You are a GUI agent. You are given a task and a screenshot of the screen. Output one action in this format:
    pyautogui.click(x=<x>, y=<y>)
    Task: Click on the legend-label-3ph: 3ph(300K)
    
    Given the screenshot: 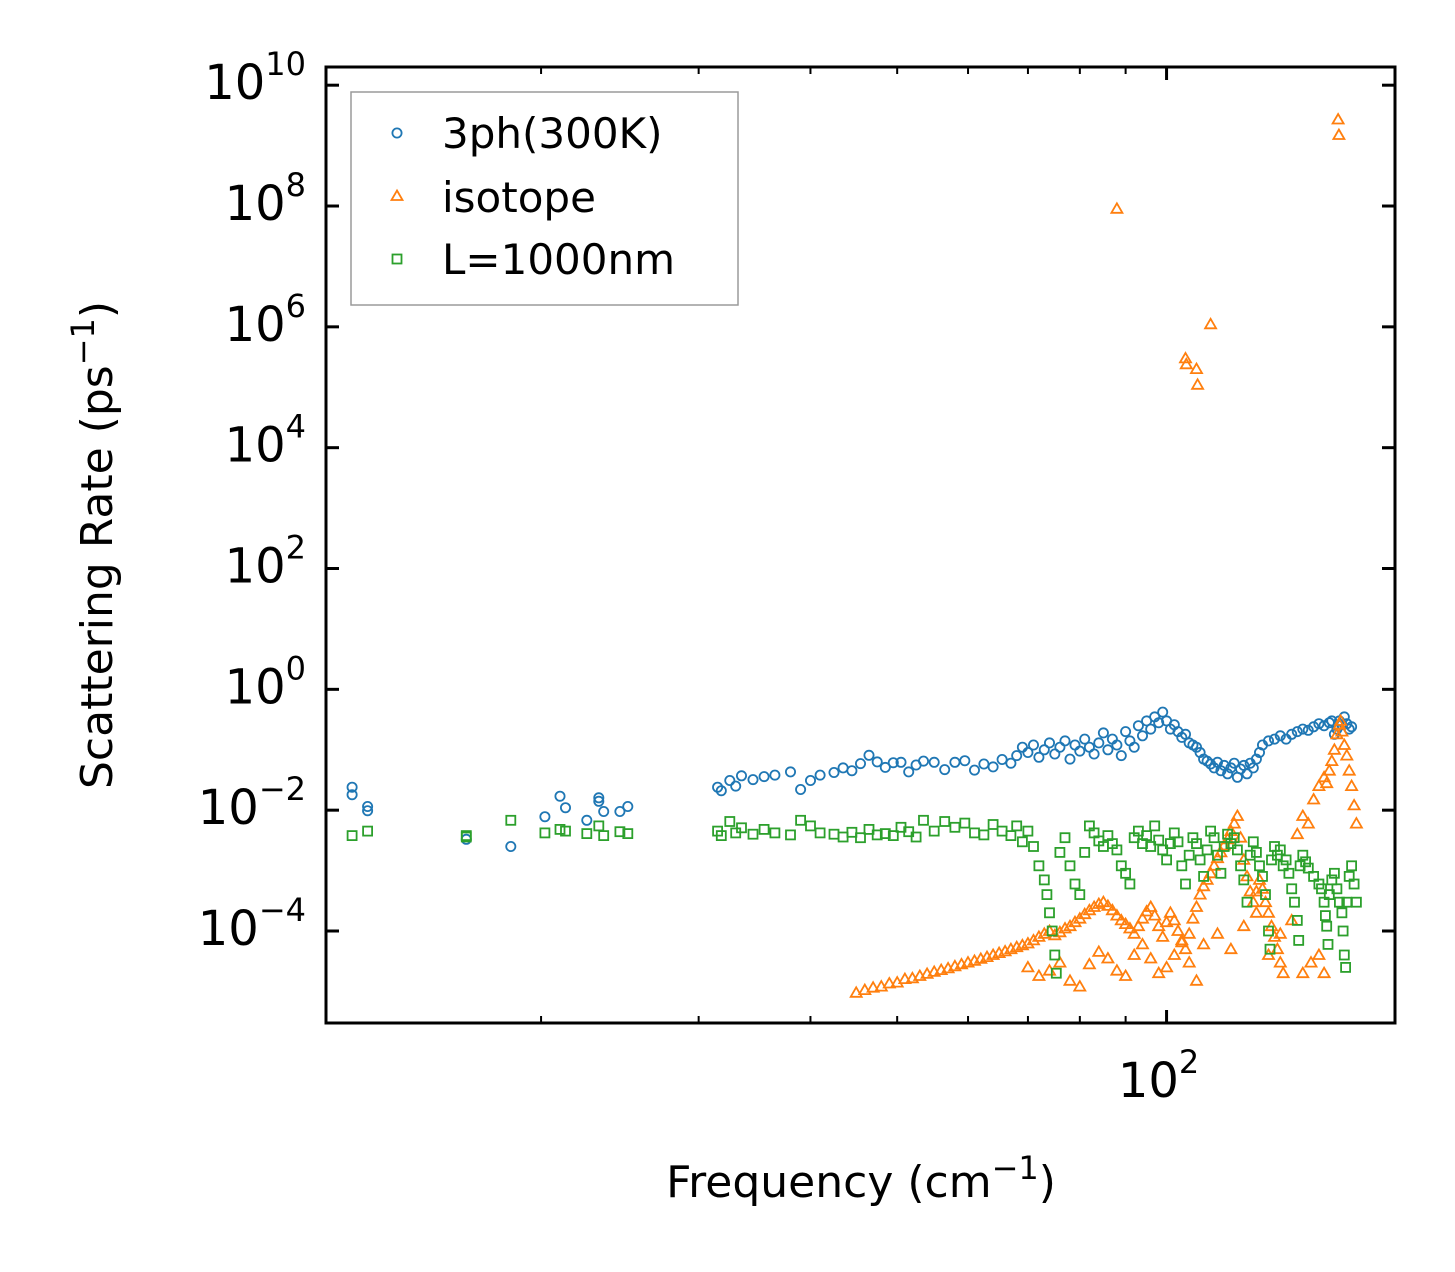 What is the action you would take?
    pyautogui.click(x=552, y=133)
    